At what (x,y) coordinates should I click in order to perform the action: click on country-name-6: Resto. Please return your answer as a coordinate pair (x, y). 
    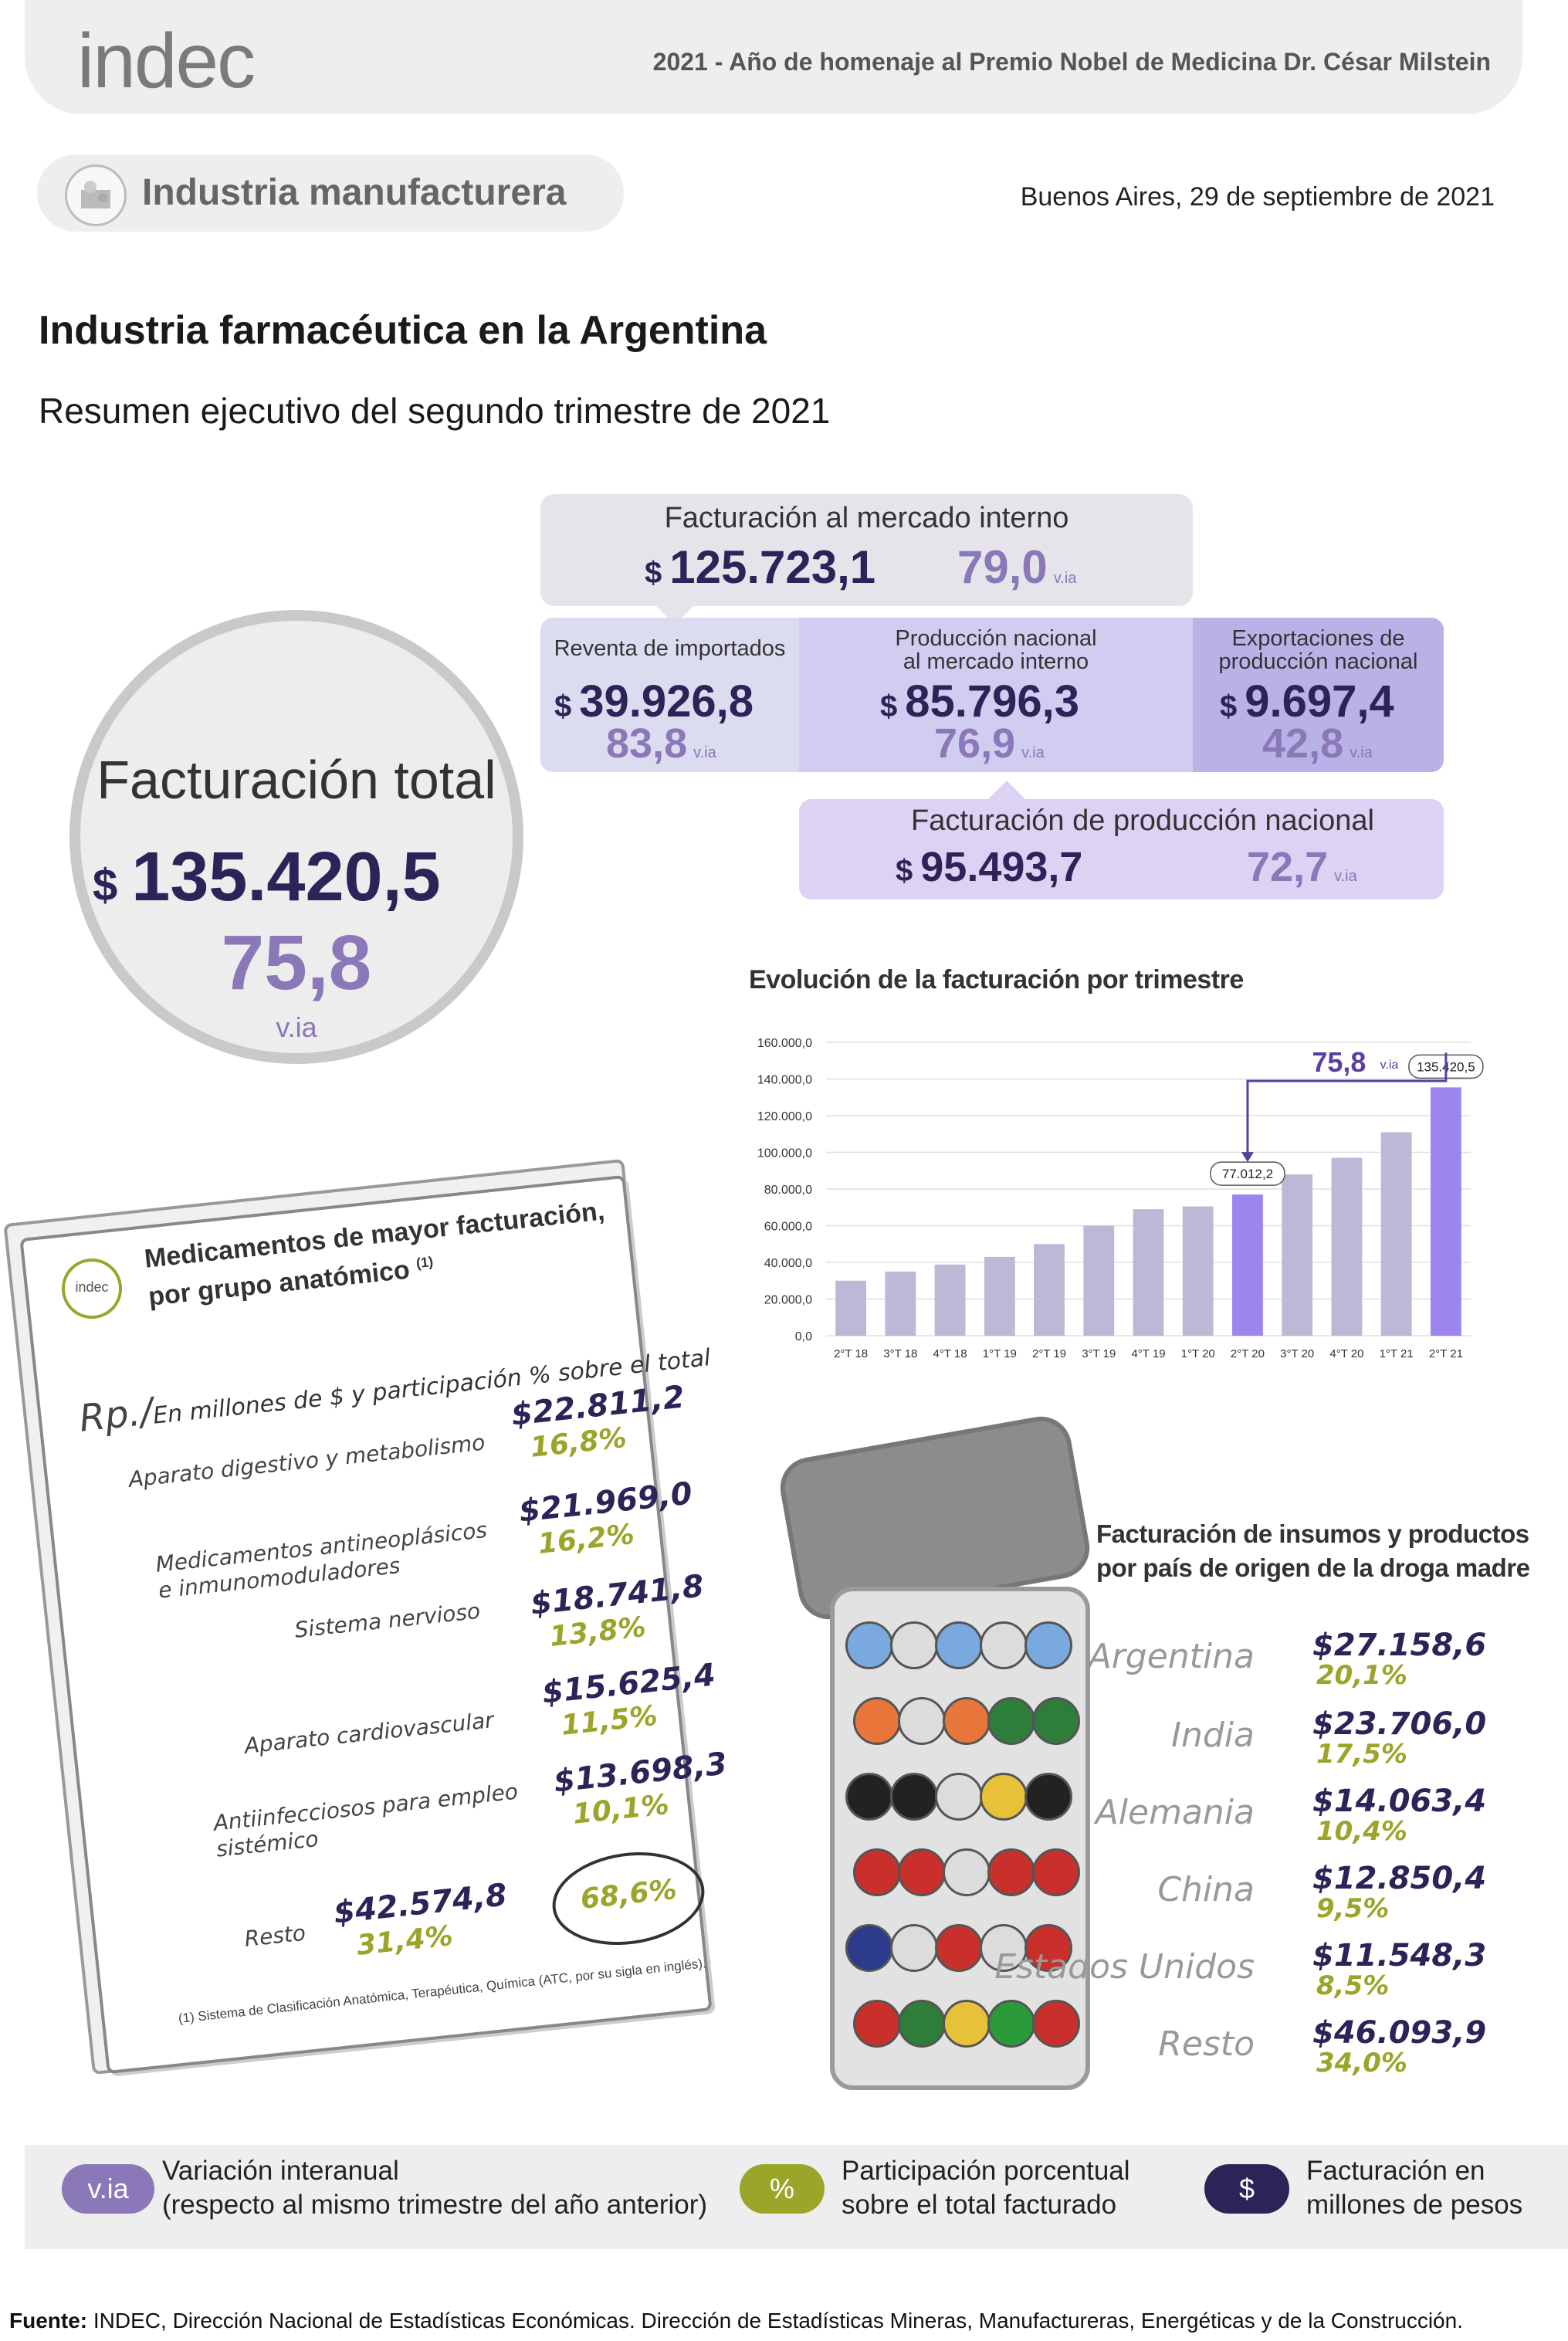
    Looking at the image, I should click on (1206, 2044).